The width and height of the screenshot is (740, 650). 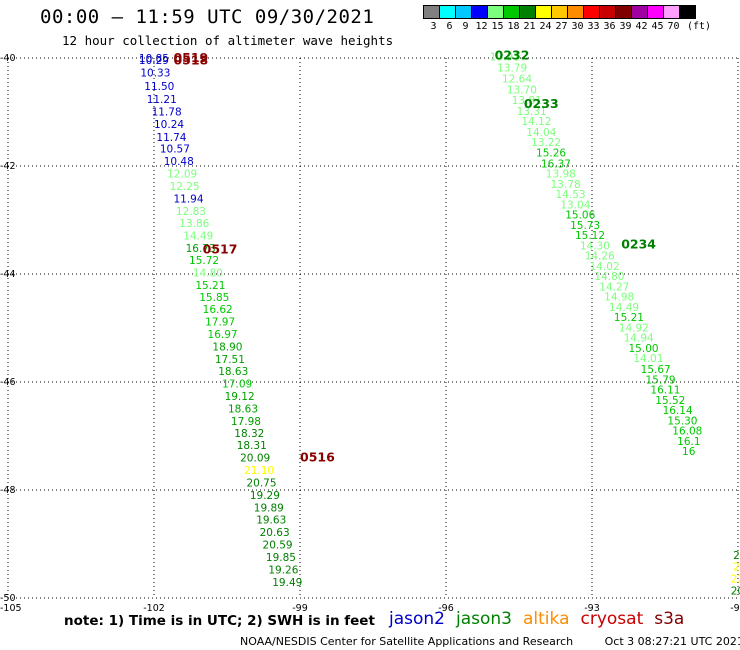 What do you see at coordinates (210, 286) in the screenshot?
I see `wave-height-value: 15.21` at bounding box center [210, 286].